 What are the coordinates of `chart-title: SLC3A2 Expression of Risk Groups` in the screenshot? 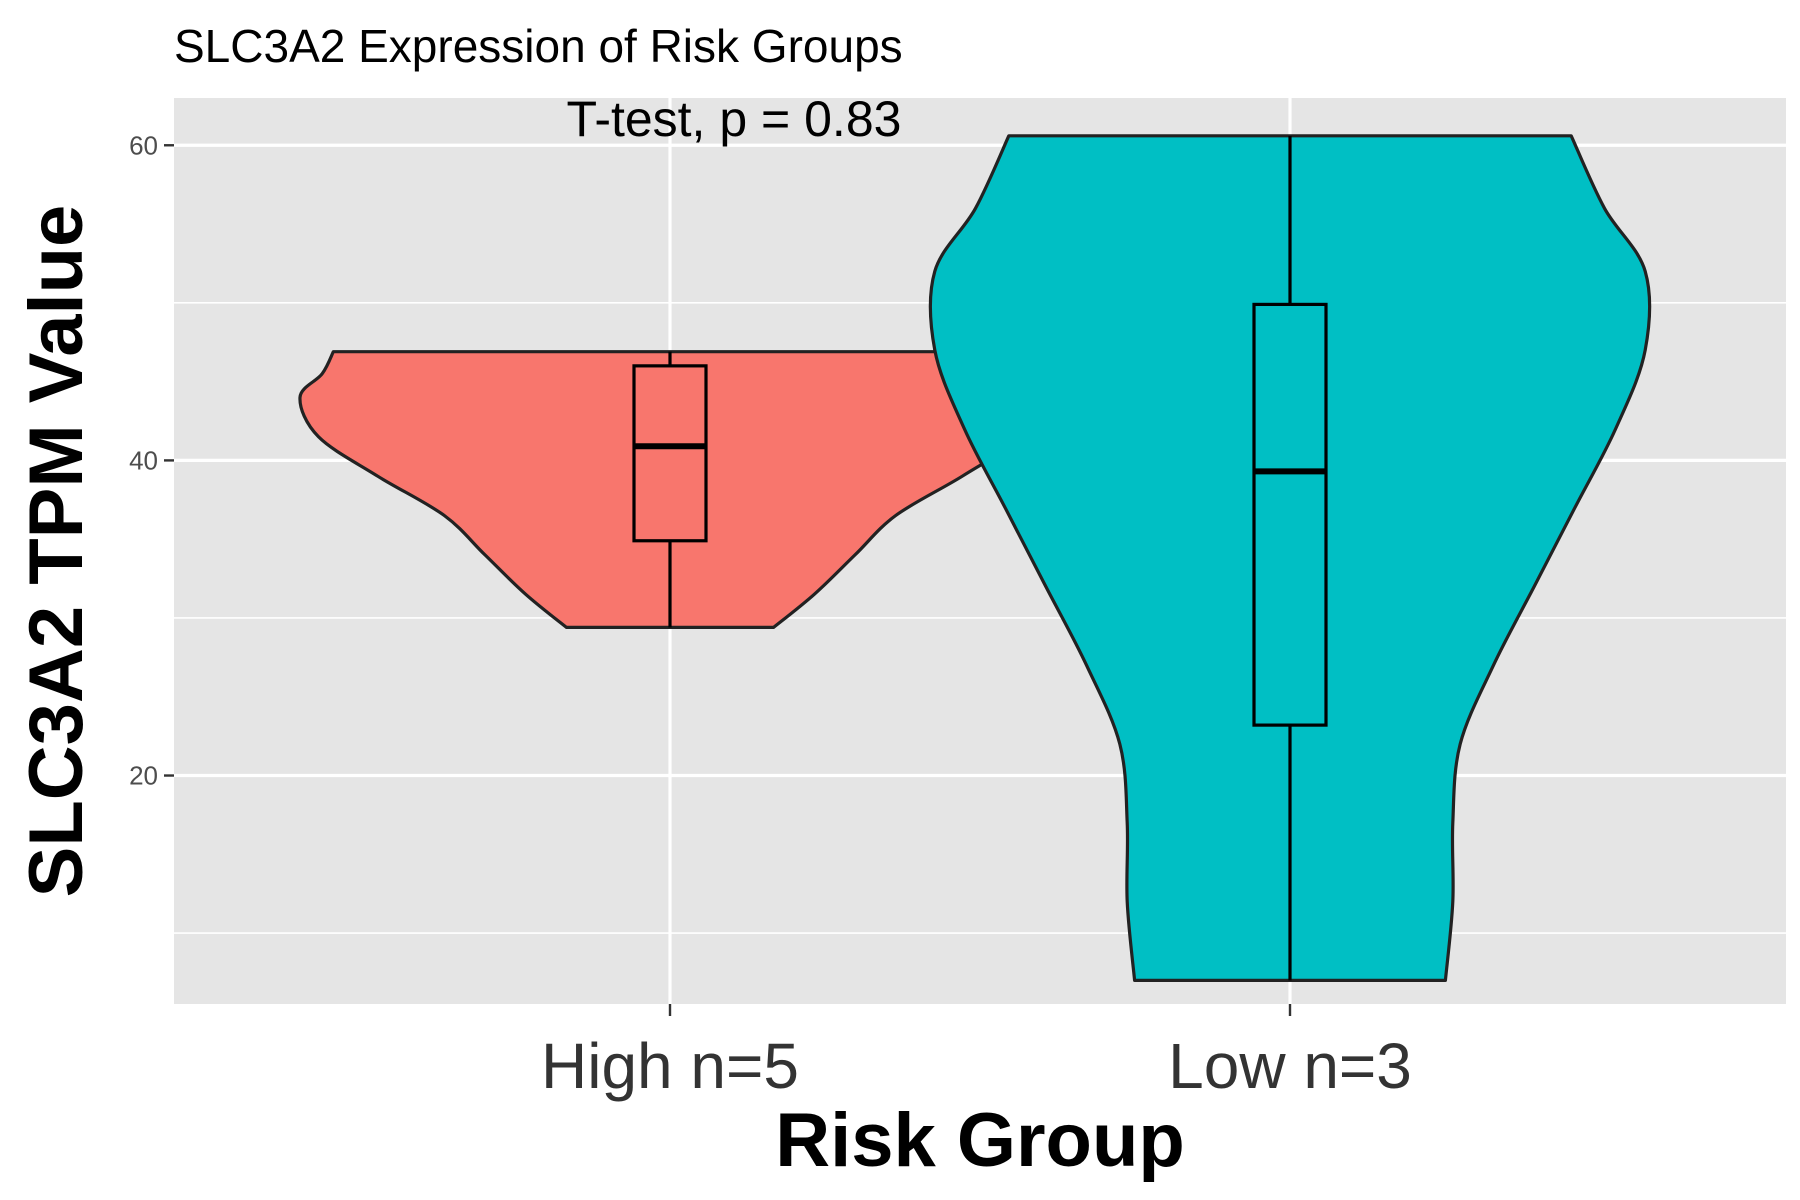 It's located at (538, 46).